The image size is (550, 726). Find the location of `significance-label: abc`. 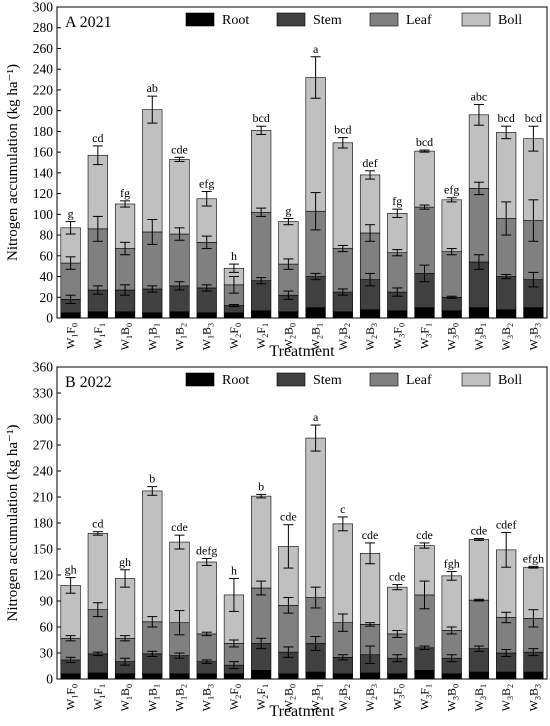

significance-label: abc is located at coordinates (479, 96).